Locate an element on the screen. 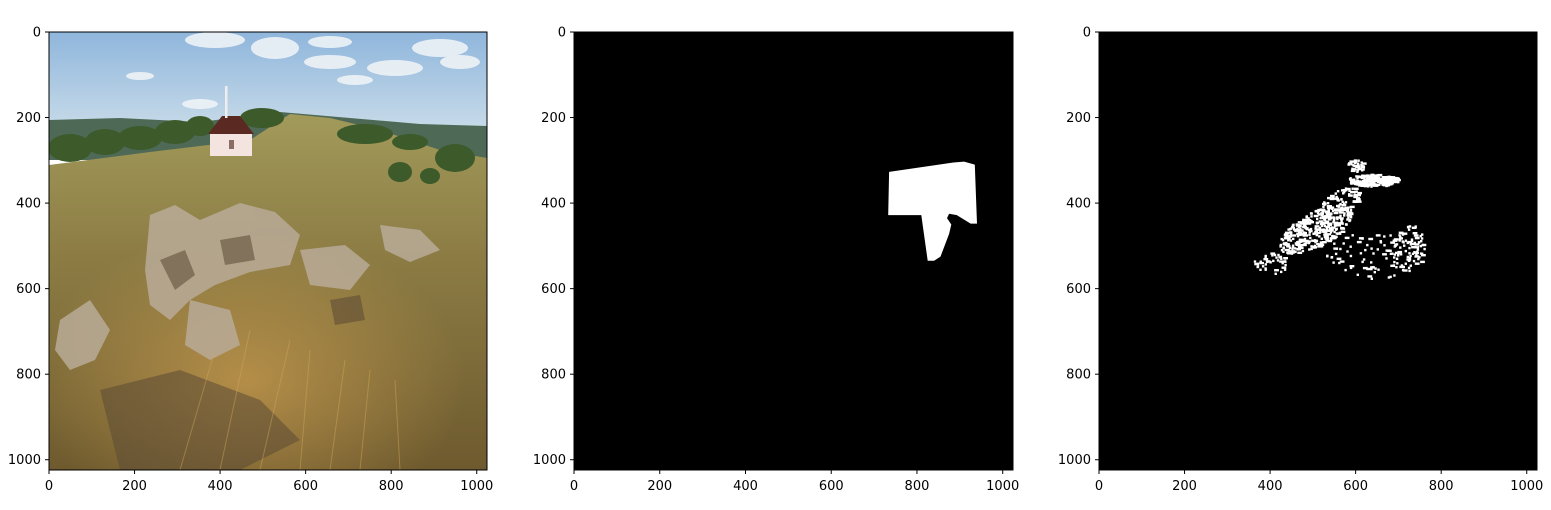 The image size is (1551, 510). panel-photo-x-ticks: 0 200 400 600 800 1000 is located at coordinates (269, 482).